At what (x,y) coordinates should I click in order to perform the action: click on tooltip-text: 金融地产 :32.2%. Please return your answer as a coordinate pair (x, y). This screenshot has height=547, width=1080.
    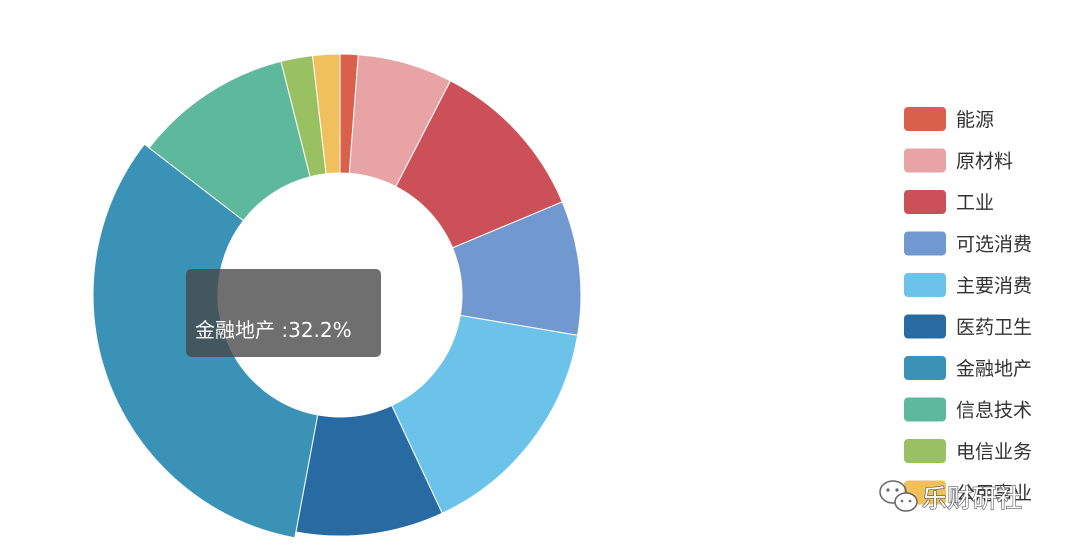
    Looking at the image, I should click on (273, 330).